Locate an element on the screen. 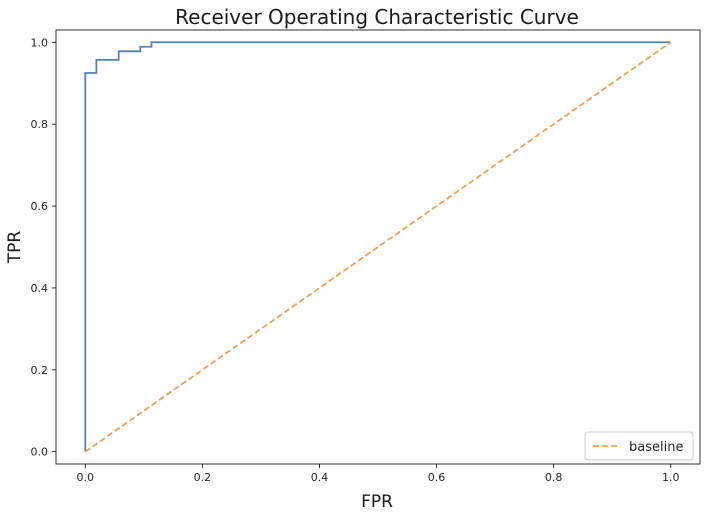 The height and width of the screenshot is (516, 720). legend-box is located at coordinates (639, 446).